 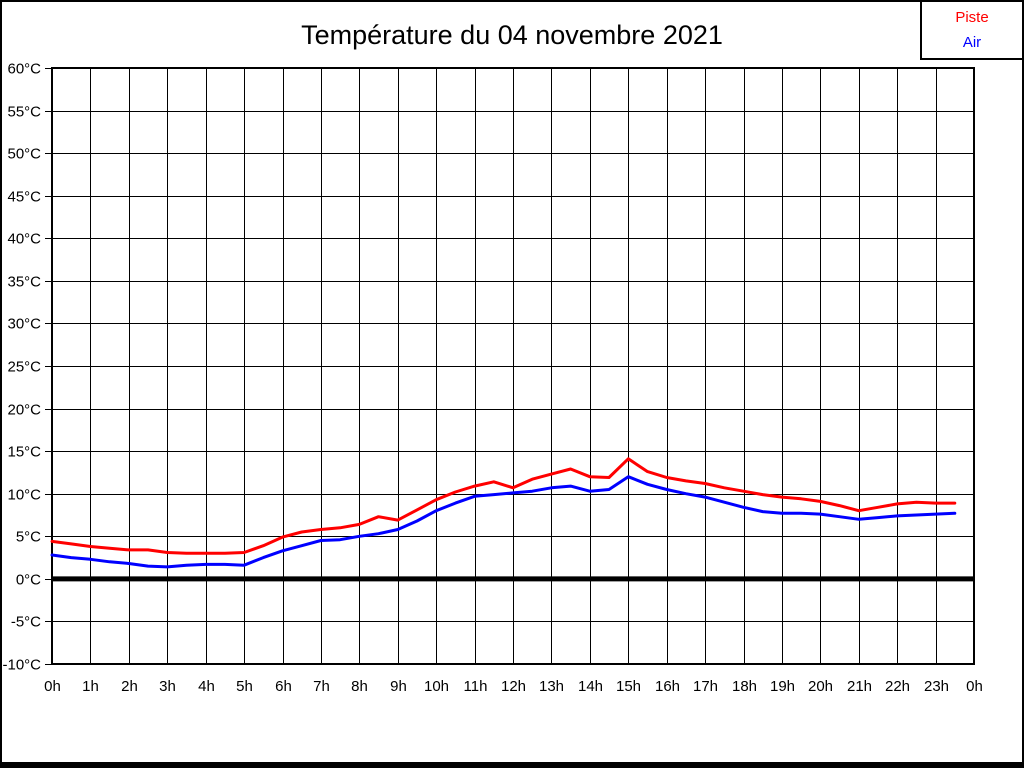 I want to click on y-tick-label: 60°C, so click(x=24, y=69).